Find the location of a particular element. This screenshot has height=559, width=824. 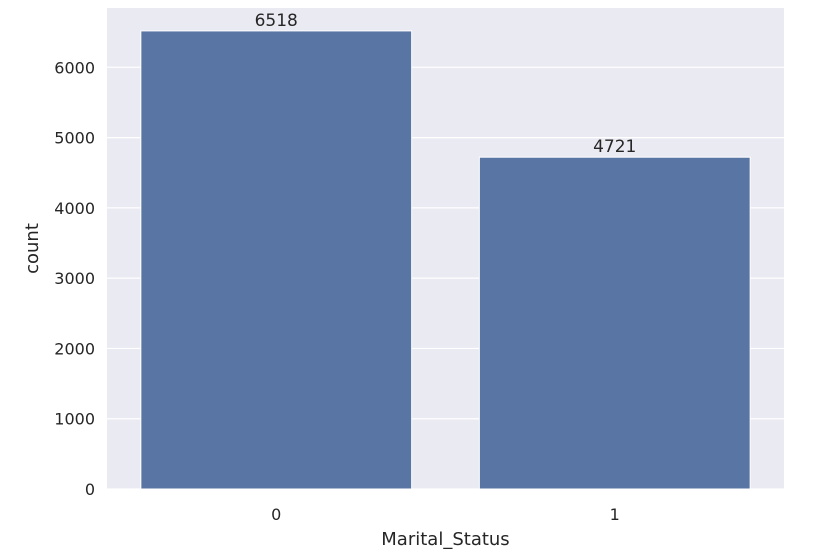

y-axis-ticks: 0 1000 2000 3000 4000 5000 6000 is located at coordinates (74, 278).